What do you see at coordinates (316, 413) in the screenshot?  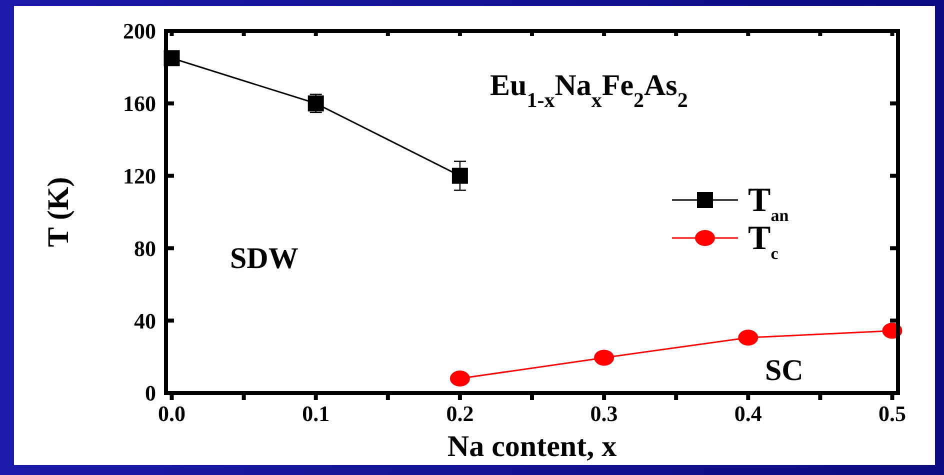 I see `x-tick-label: 0.1` at bounding box center [316, 413].